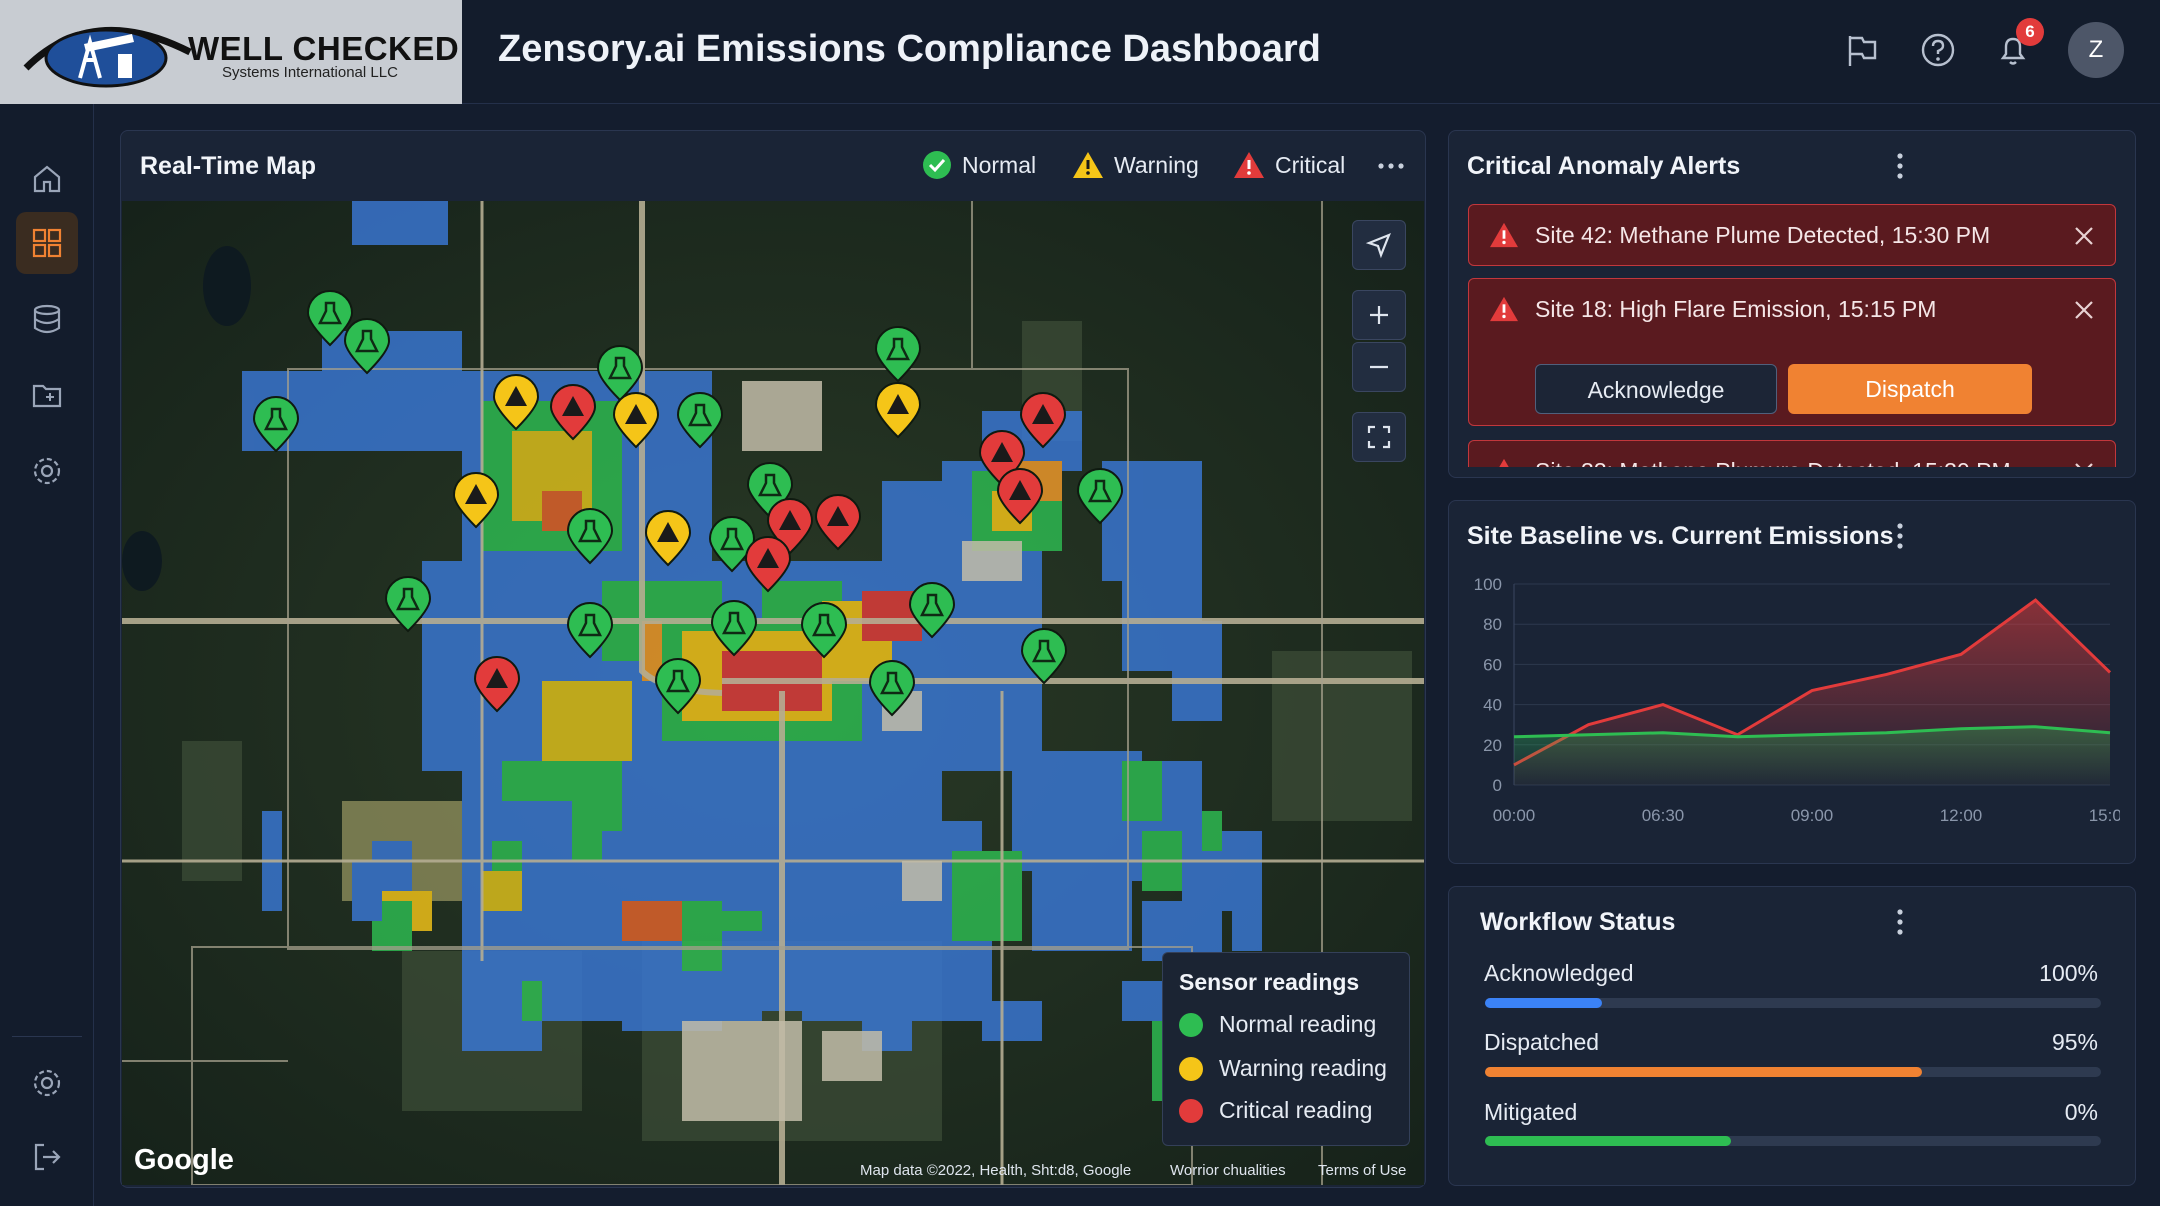 Image resolution: width=2160 pixels, height=1206 pixels. Describe the element at coordinates (1379, 367) in the screenshot. I see `zoom-out-button` at that location.